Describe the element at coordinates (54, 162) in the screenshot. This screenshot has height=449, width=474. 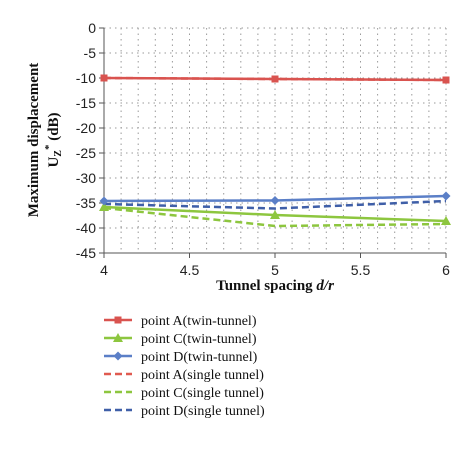
I see `y-axis-symbol: U` at that location.